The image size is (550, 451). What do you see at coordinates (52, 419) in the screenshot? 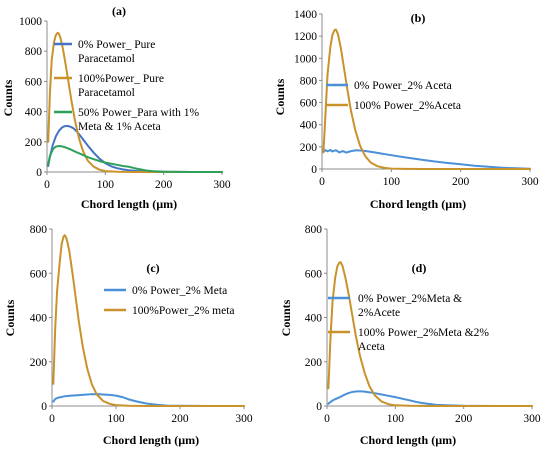
I see `panel-c-x-tick-label: 0` at bounding box center [52, 419].